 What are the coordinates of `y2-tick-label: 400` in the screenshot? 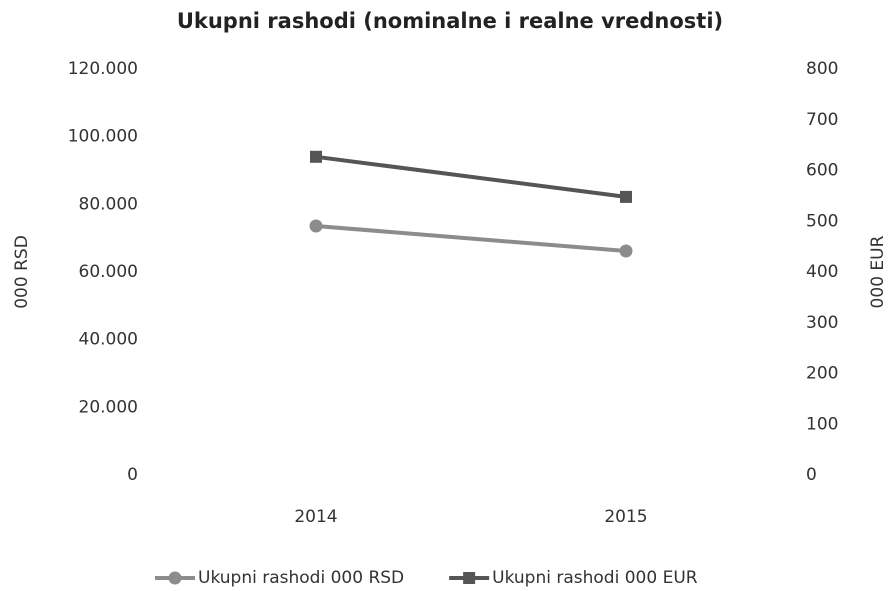 It's located at (822, 272).